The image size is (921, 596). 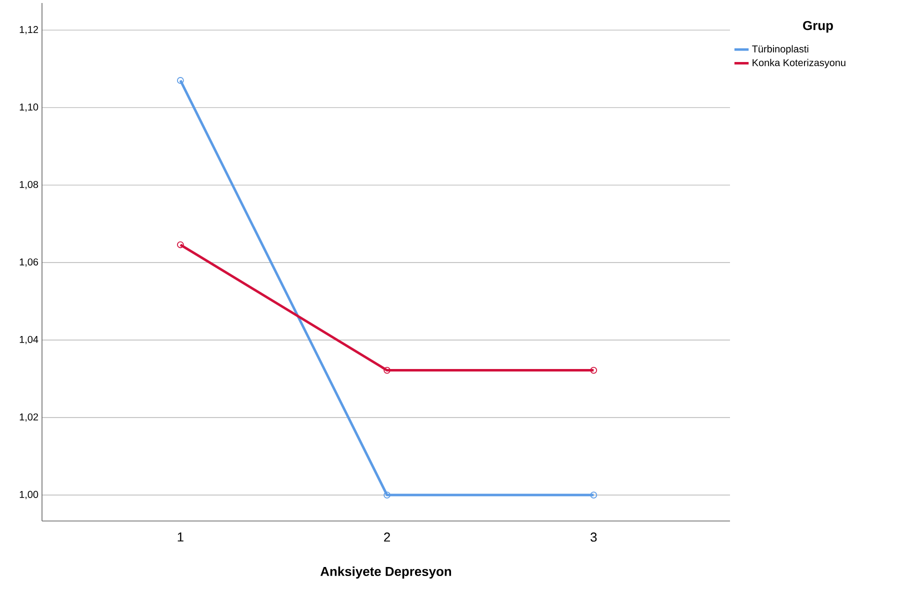 What do you see at coordinates (386, 572) in the screenshot?
I see `x-axis-title: Anksiyete Depresyon` at bounding box center [386, 572].